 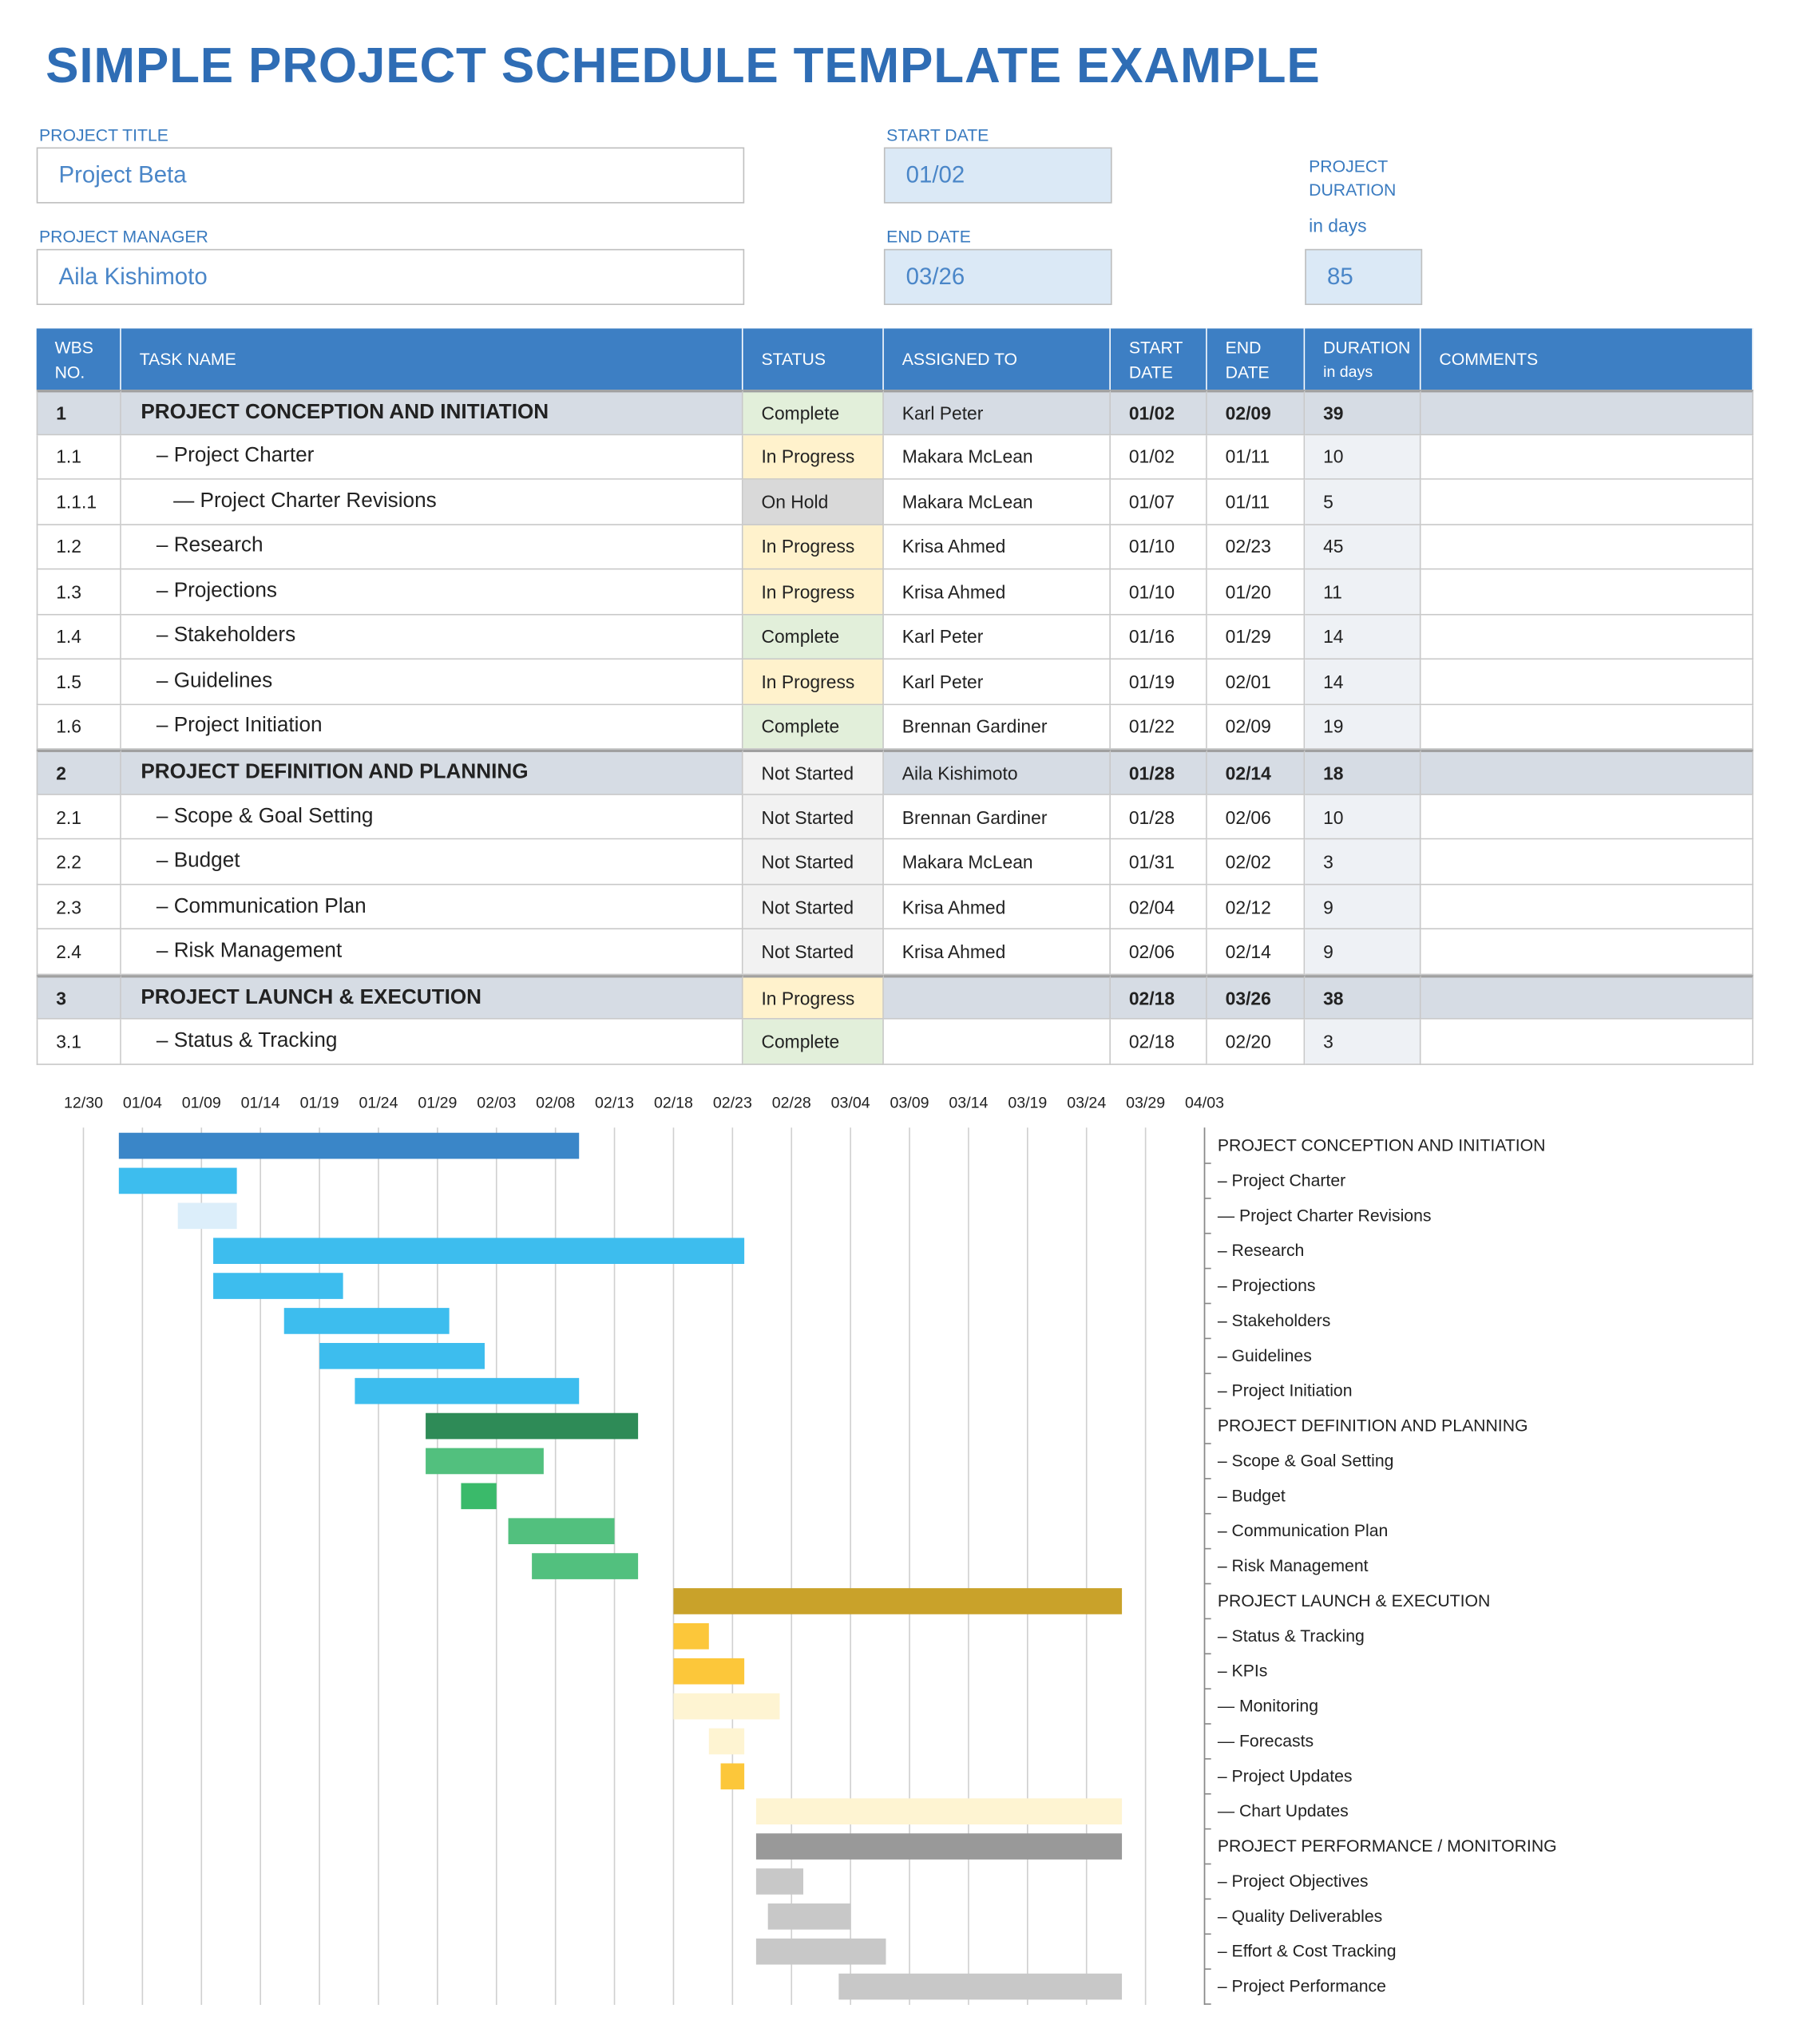 What do you see at coordinates (1158, 592) in the screenshot?
I see `table-cell: 01/10` at bounding box center [1158, 592].